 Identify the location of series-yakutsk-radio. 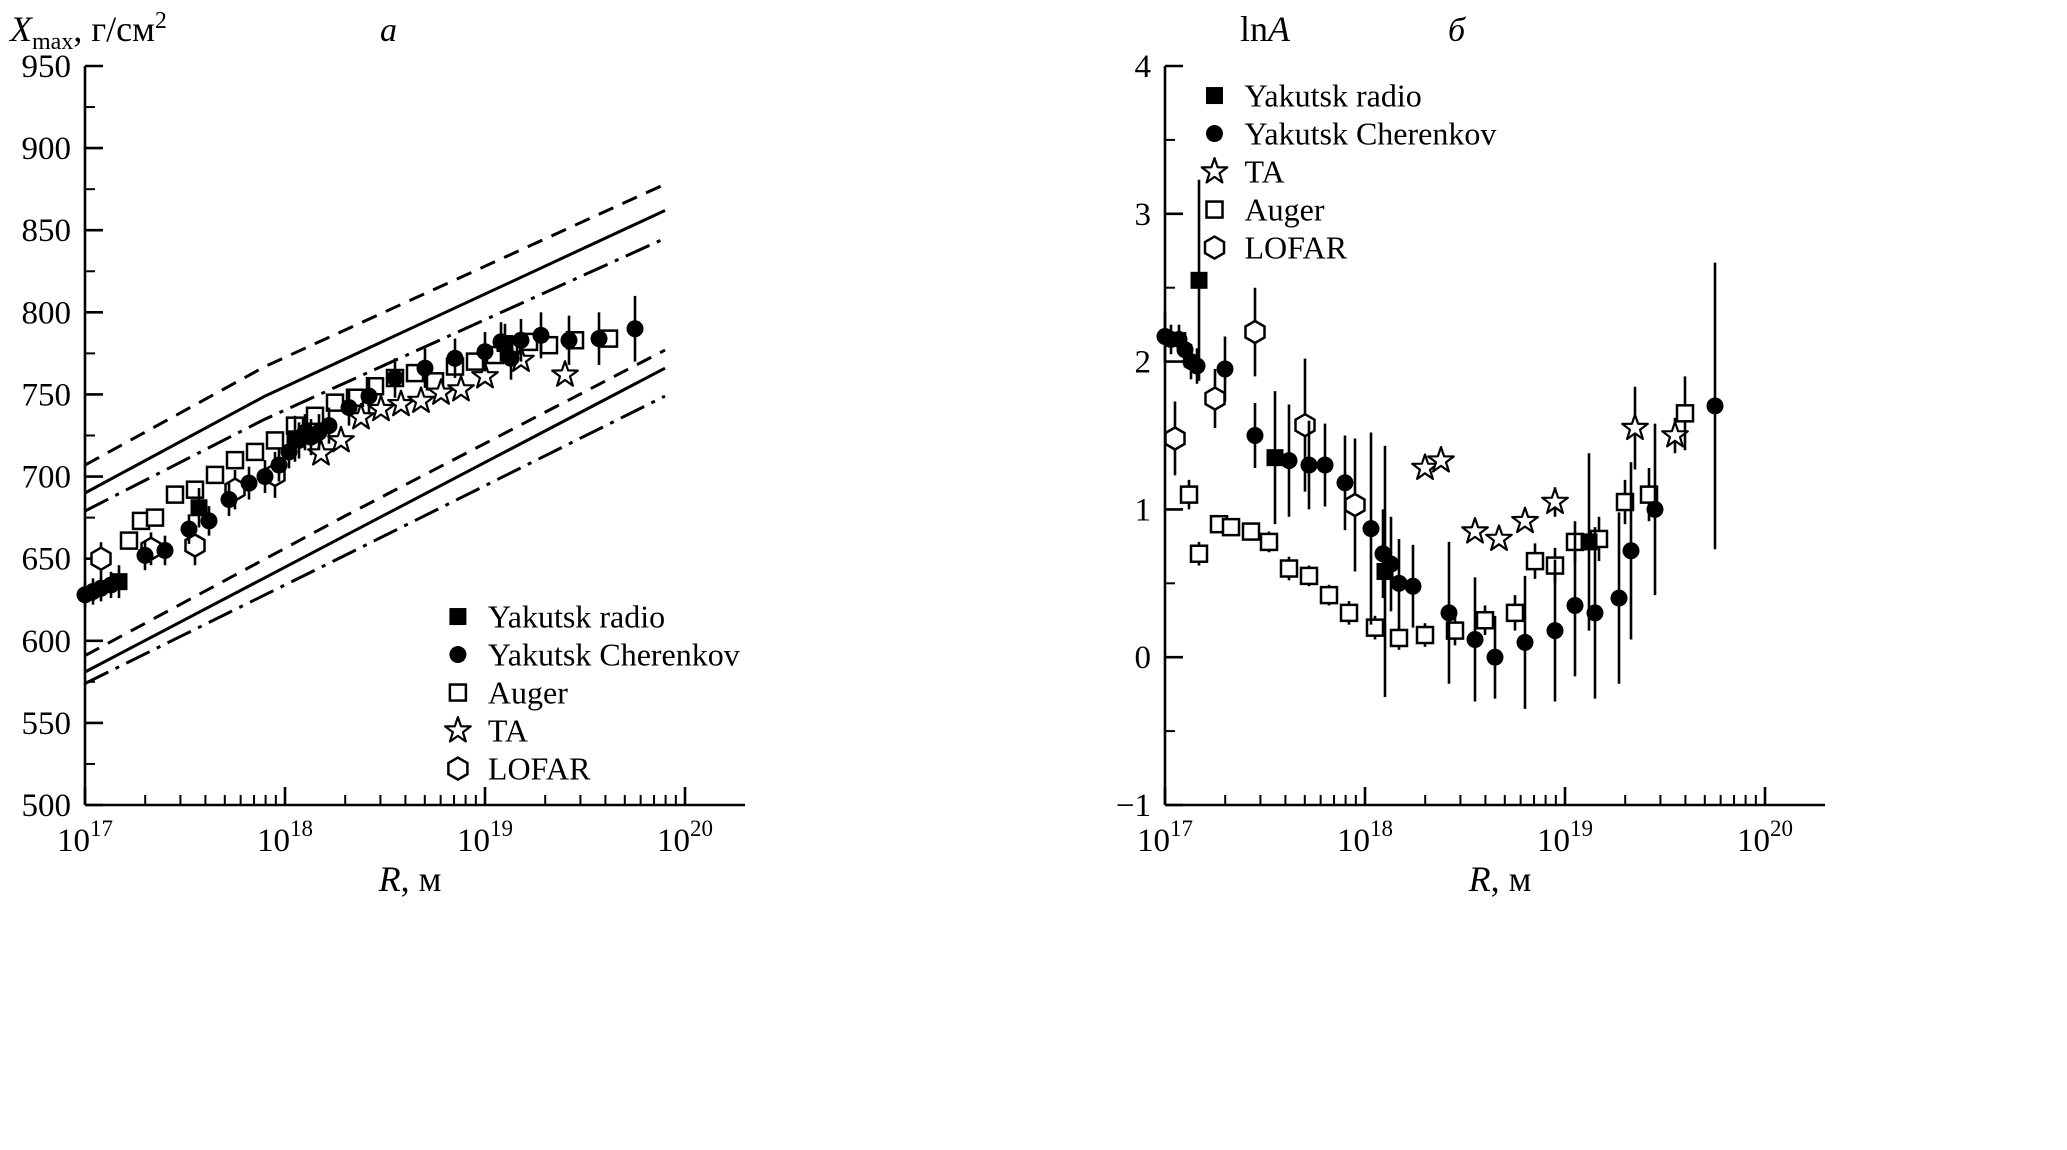
(1394, 438).